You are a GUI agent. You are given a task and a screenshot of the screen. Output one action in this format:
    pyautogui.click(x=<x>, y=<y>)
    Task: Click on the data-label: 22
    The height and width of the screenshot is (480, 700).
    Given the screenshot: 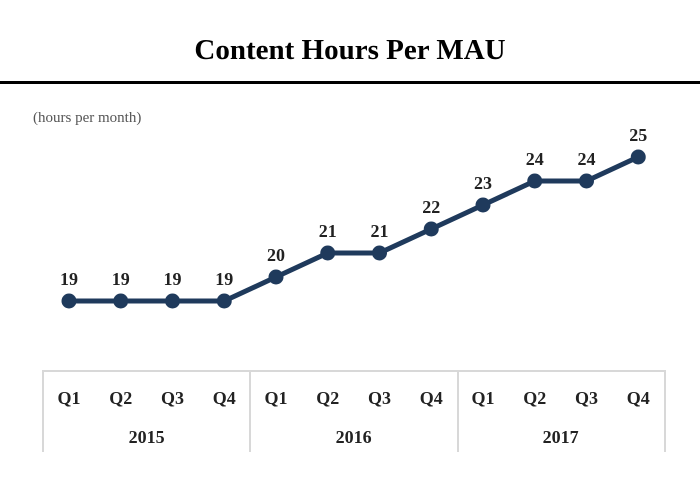 What is the action you would take?
    pyautogui.click(x=431, y=207)
    